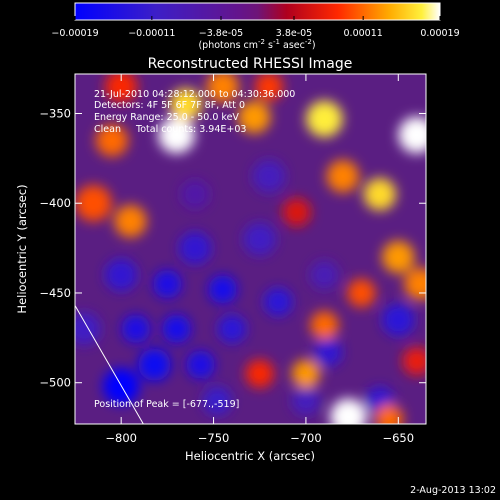  What do you see at coordinates (74, 33) in the screenshot?
I see `colorbar-tick-label: −0.00019` at bounding box center [74, 33].